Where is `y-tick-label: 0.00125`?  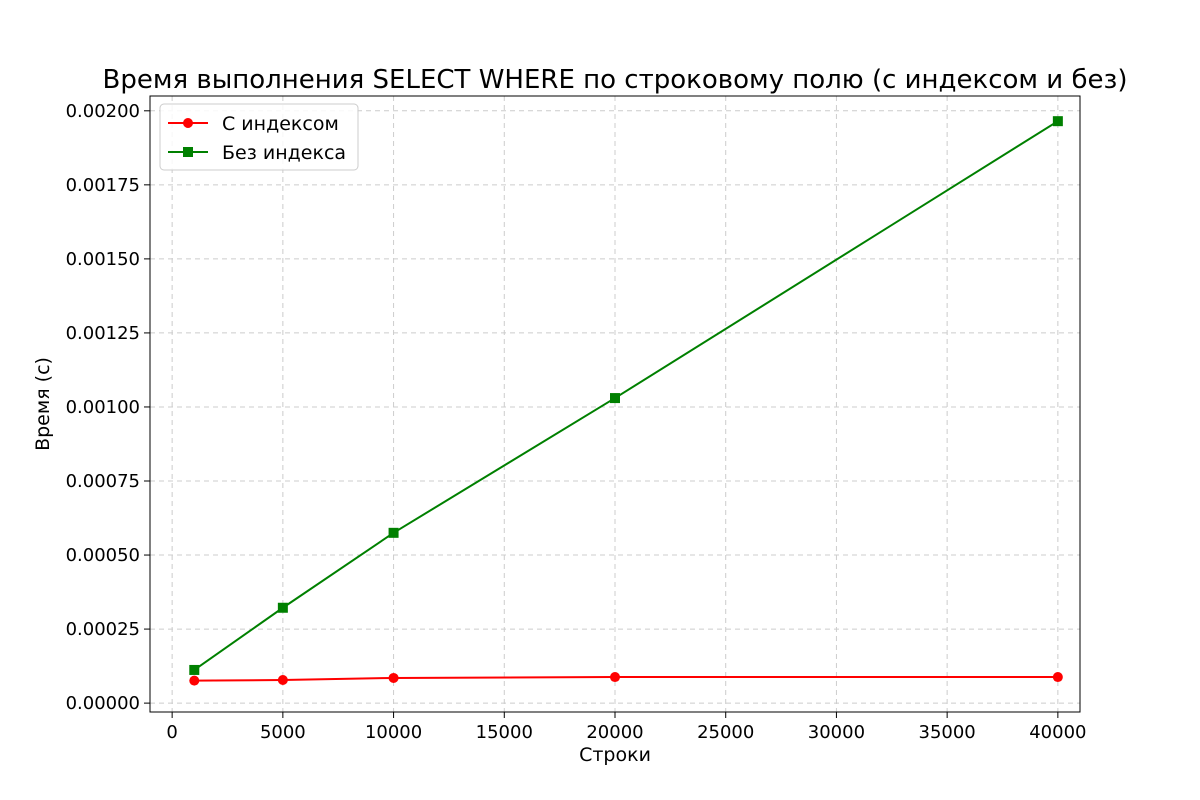
y-tick-label: 0.00125 is located at coordinates (103, 333).